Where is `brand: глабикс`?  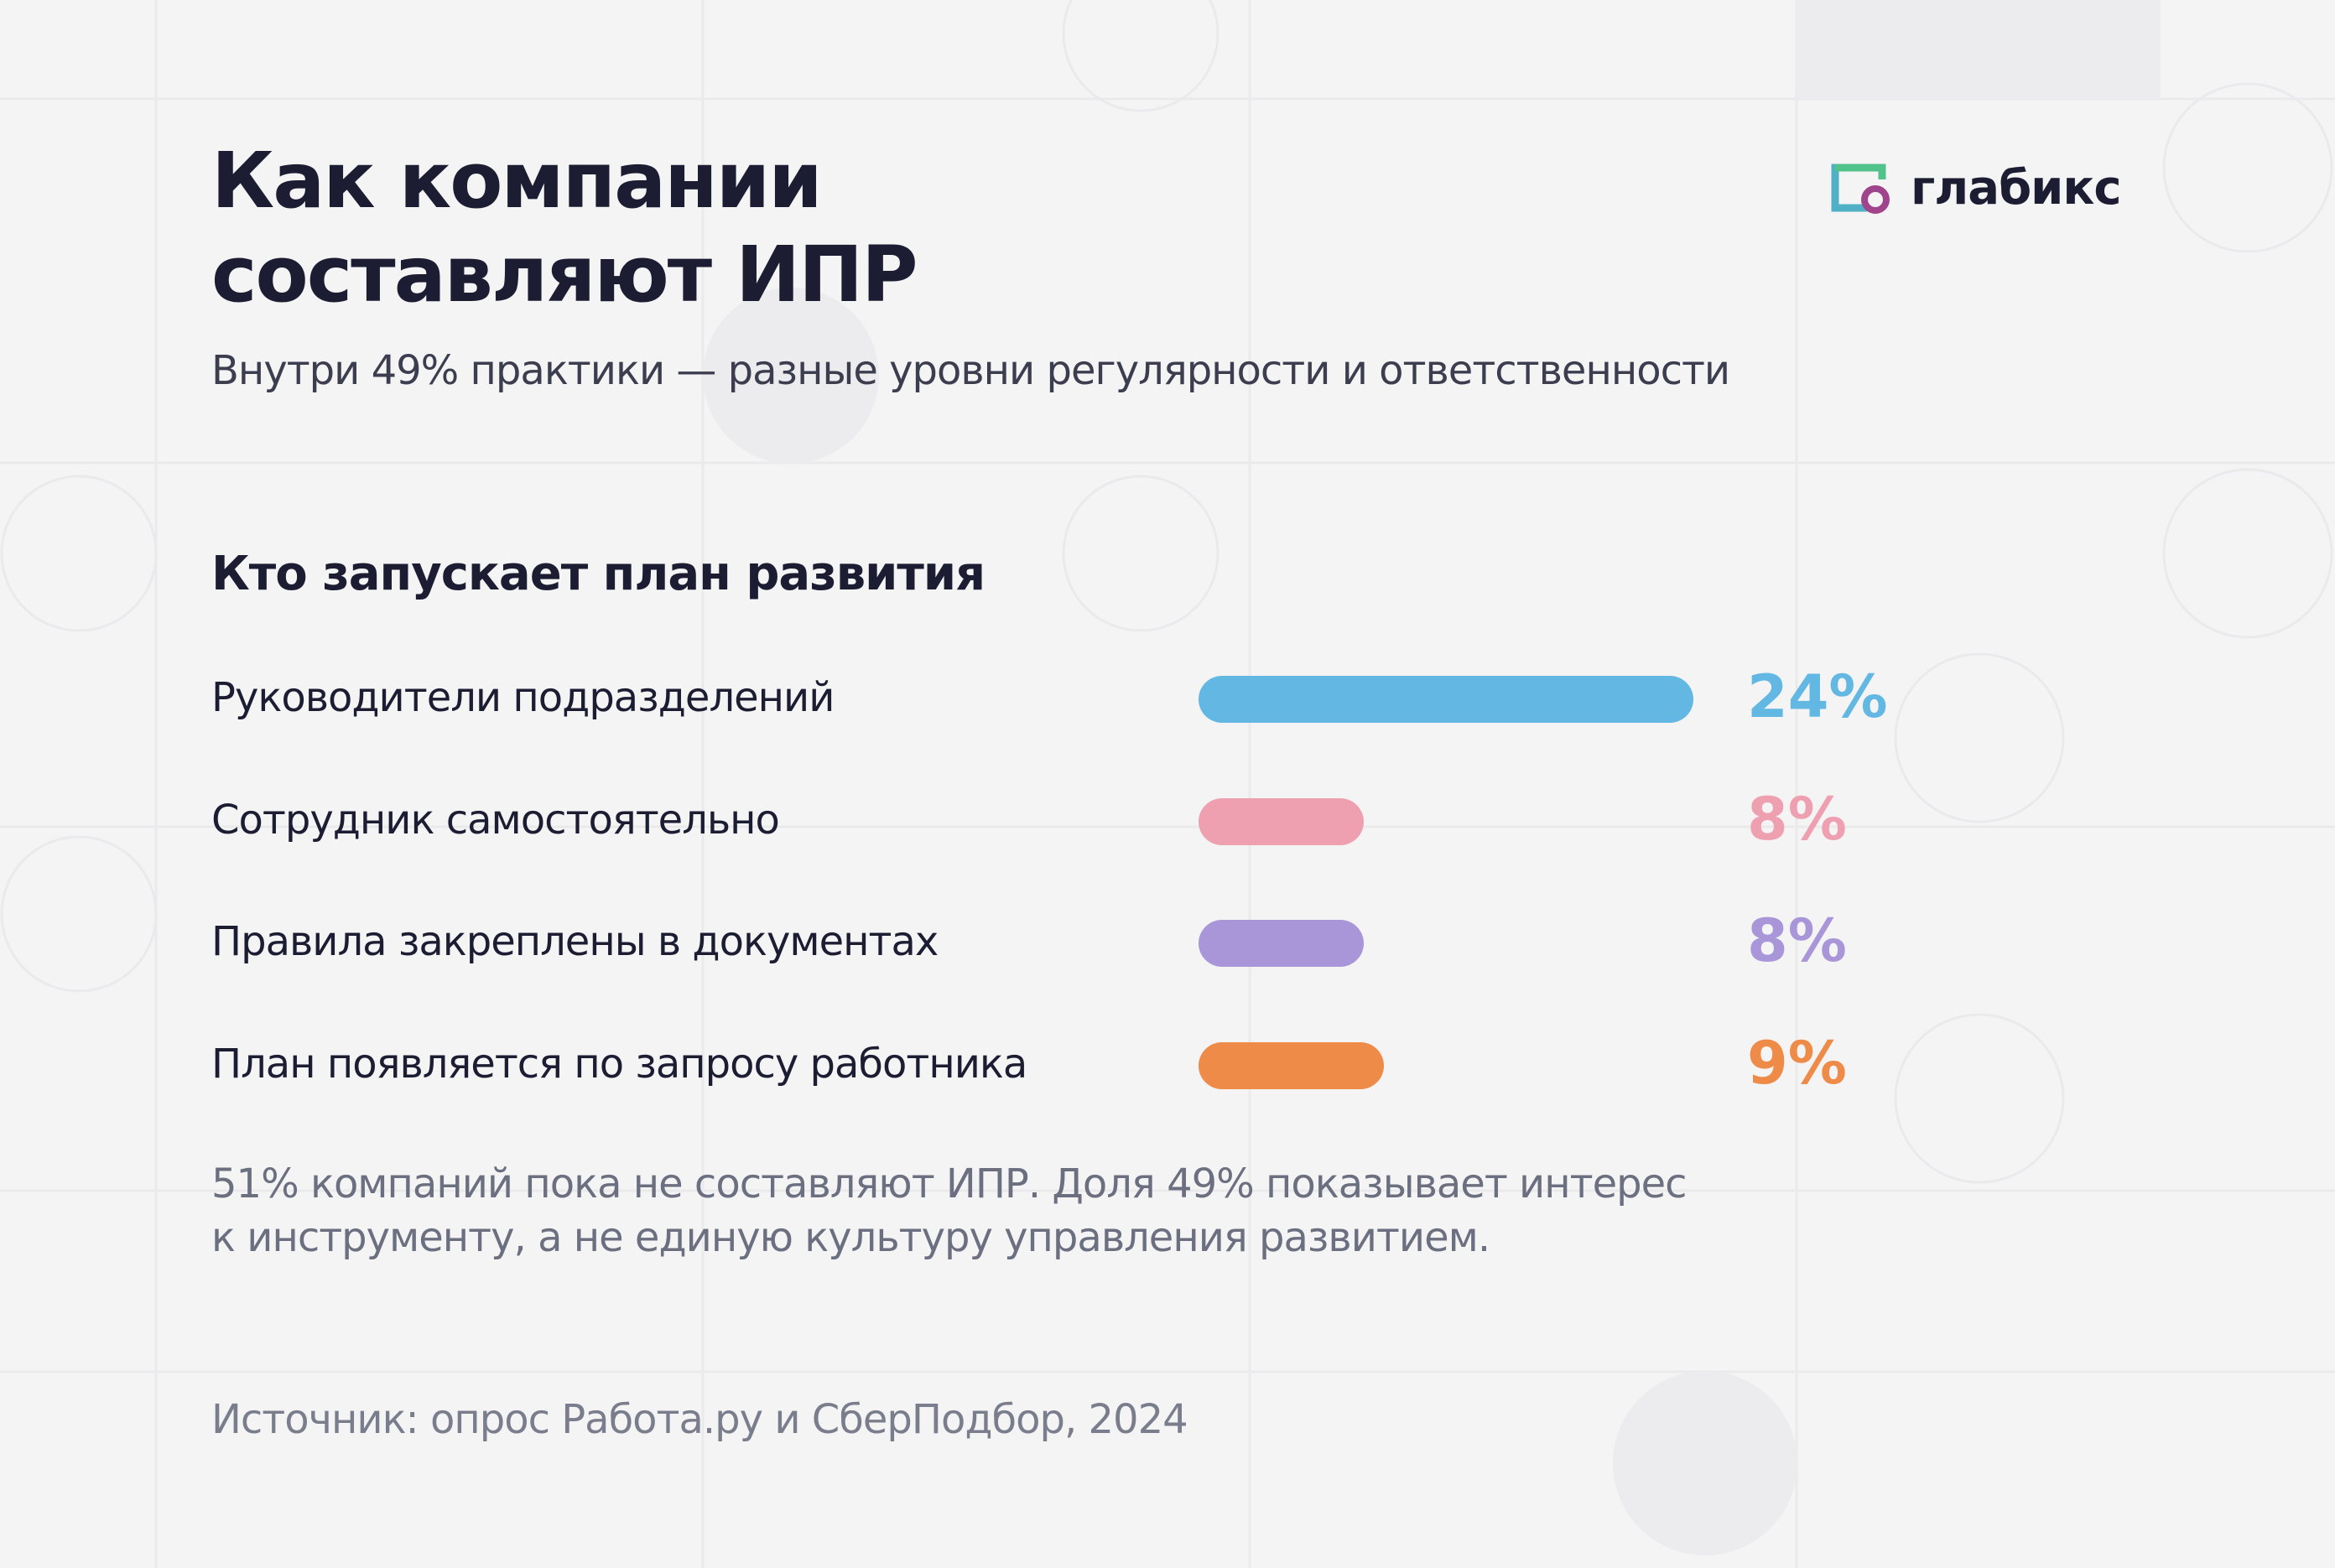
brand: глабикс is located at coordinates (2016, 188).